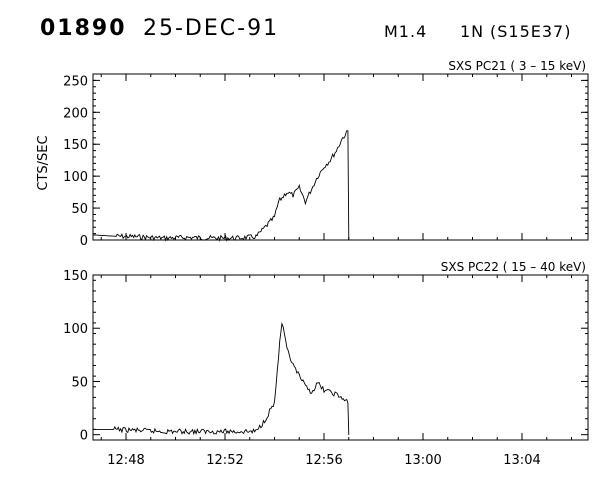  What do you see at coordinates (75, 329) in the screenshot?
I see `pc22-ytick-label: 100` at bounding box center [75, 329].